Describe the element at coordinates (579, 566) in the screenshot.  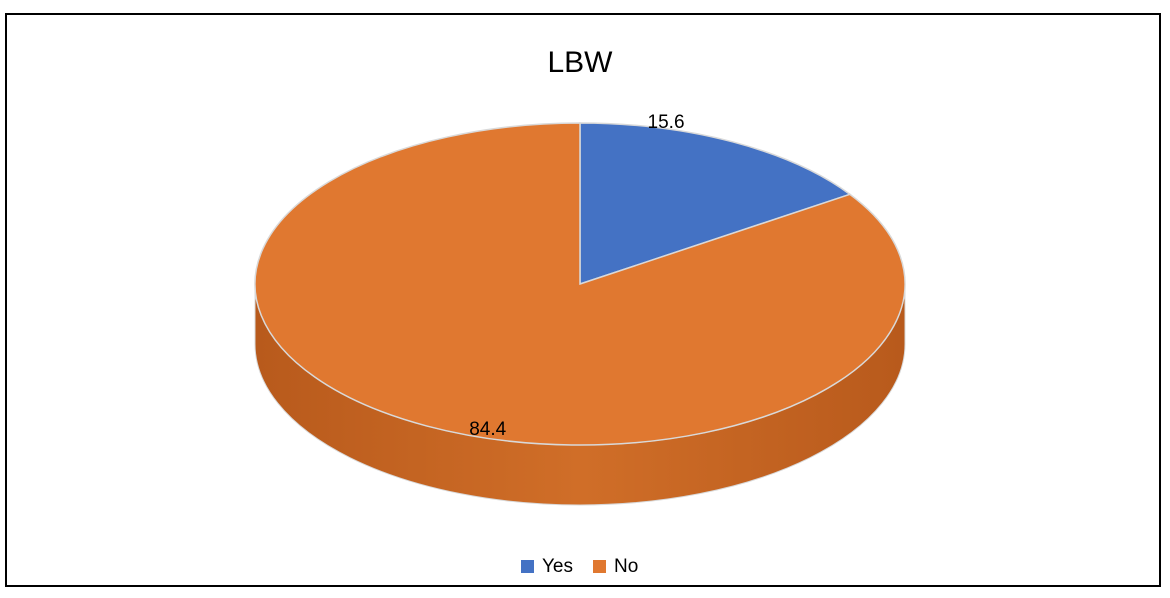
I see `legend: Yes No` at that location.